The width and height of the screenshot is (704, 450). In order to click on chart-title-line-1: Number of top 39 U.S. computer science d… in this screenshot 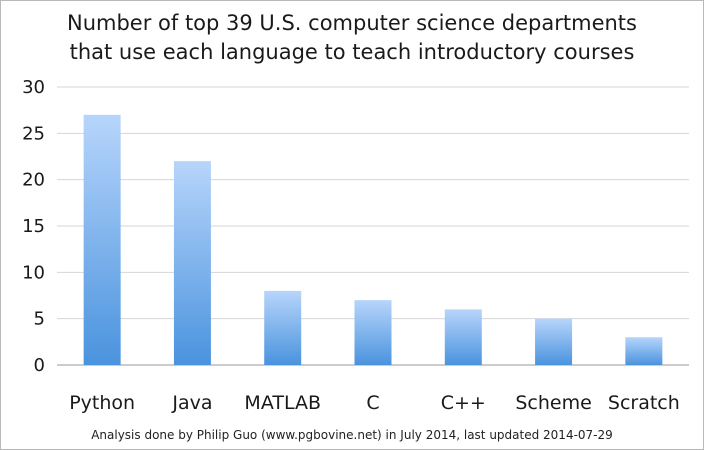, I will do `click(352, 23)`.